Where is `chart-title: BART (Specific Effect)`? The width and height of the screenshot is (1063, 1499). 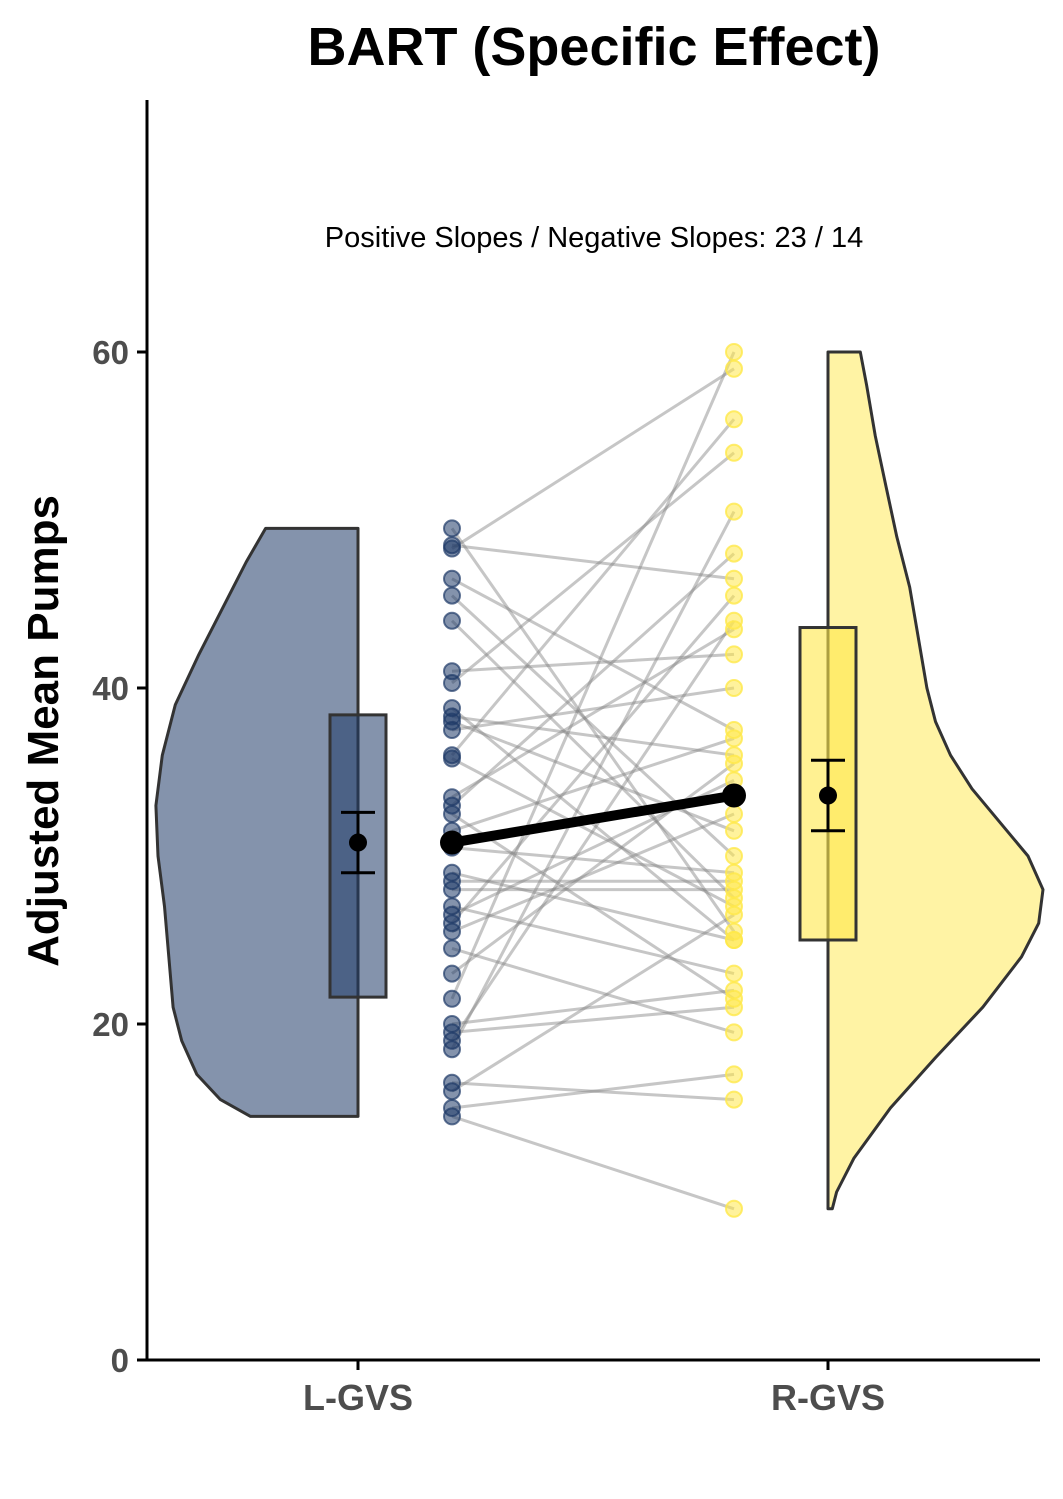 chart-title: BART (Specific Effect) is located at coordinates (593, 47).